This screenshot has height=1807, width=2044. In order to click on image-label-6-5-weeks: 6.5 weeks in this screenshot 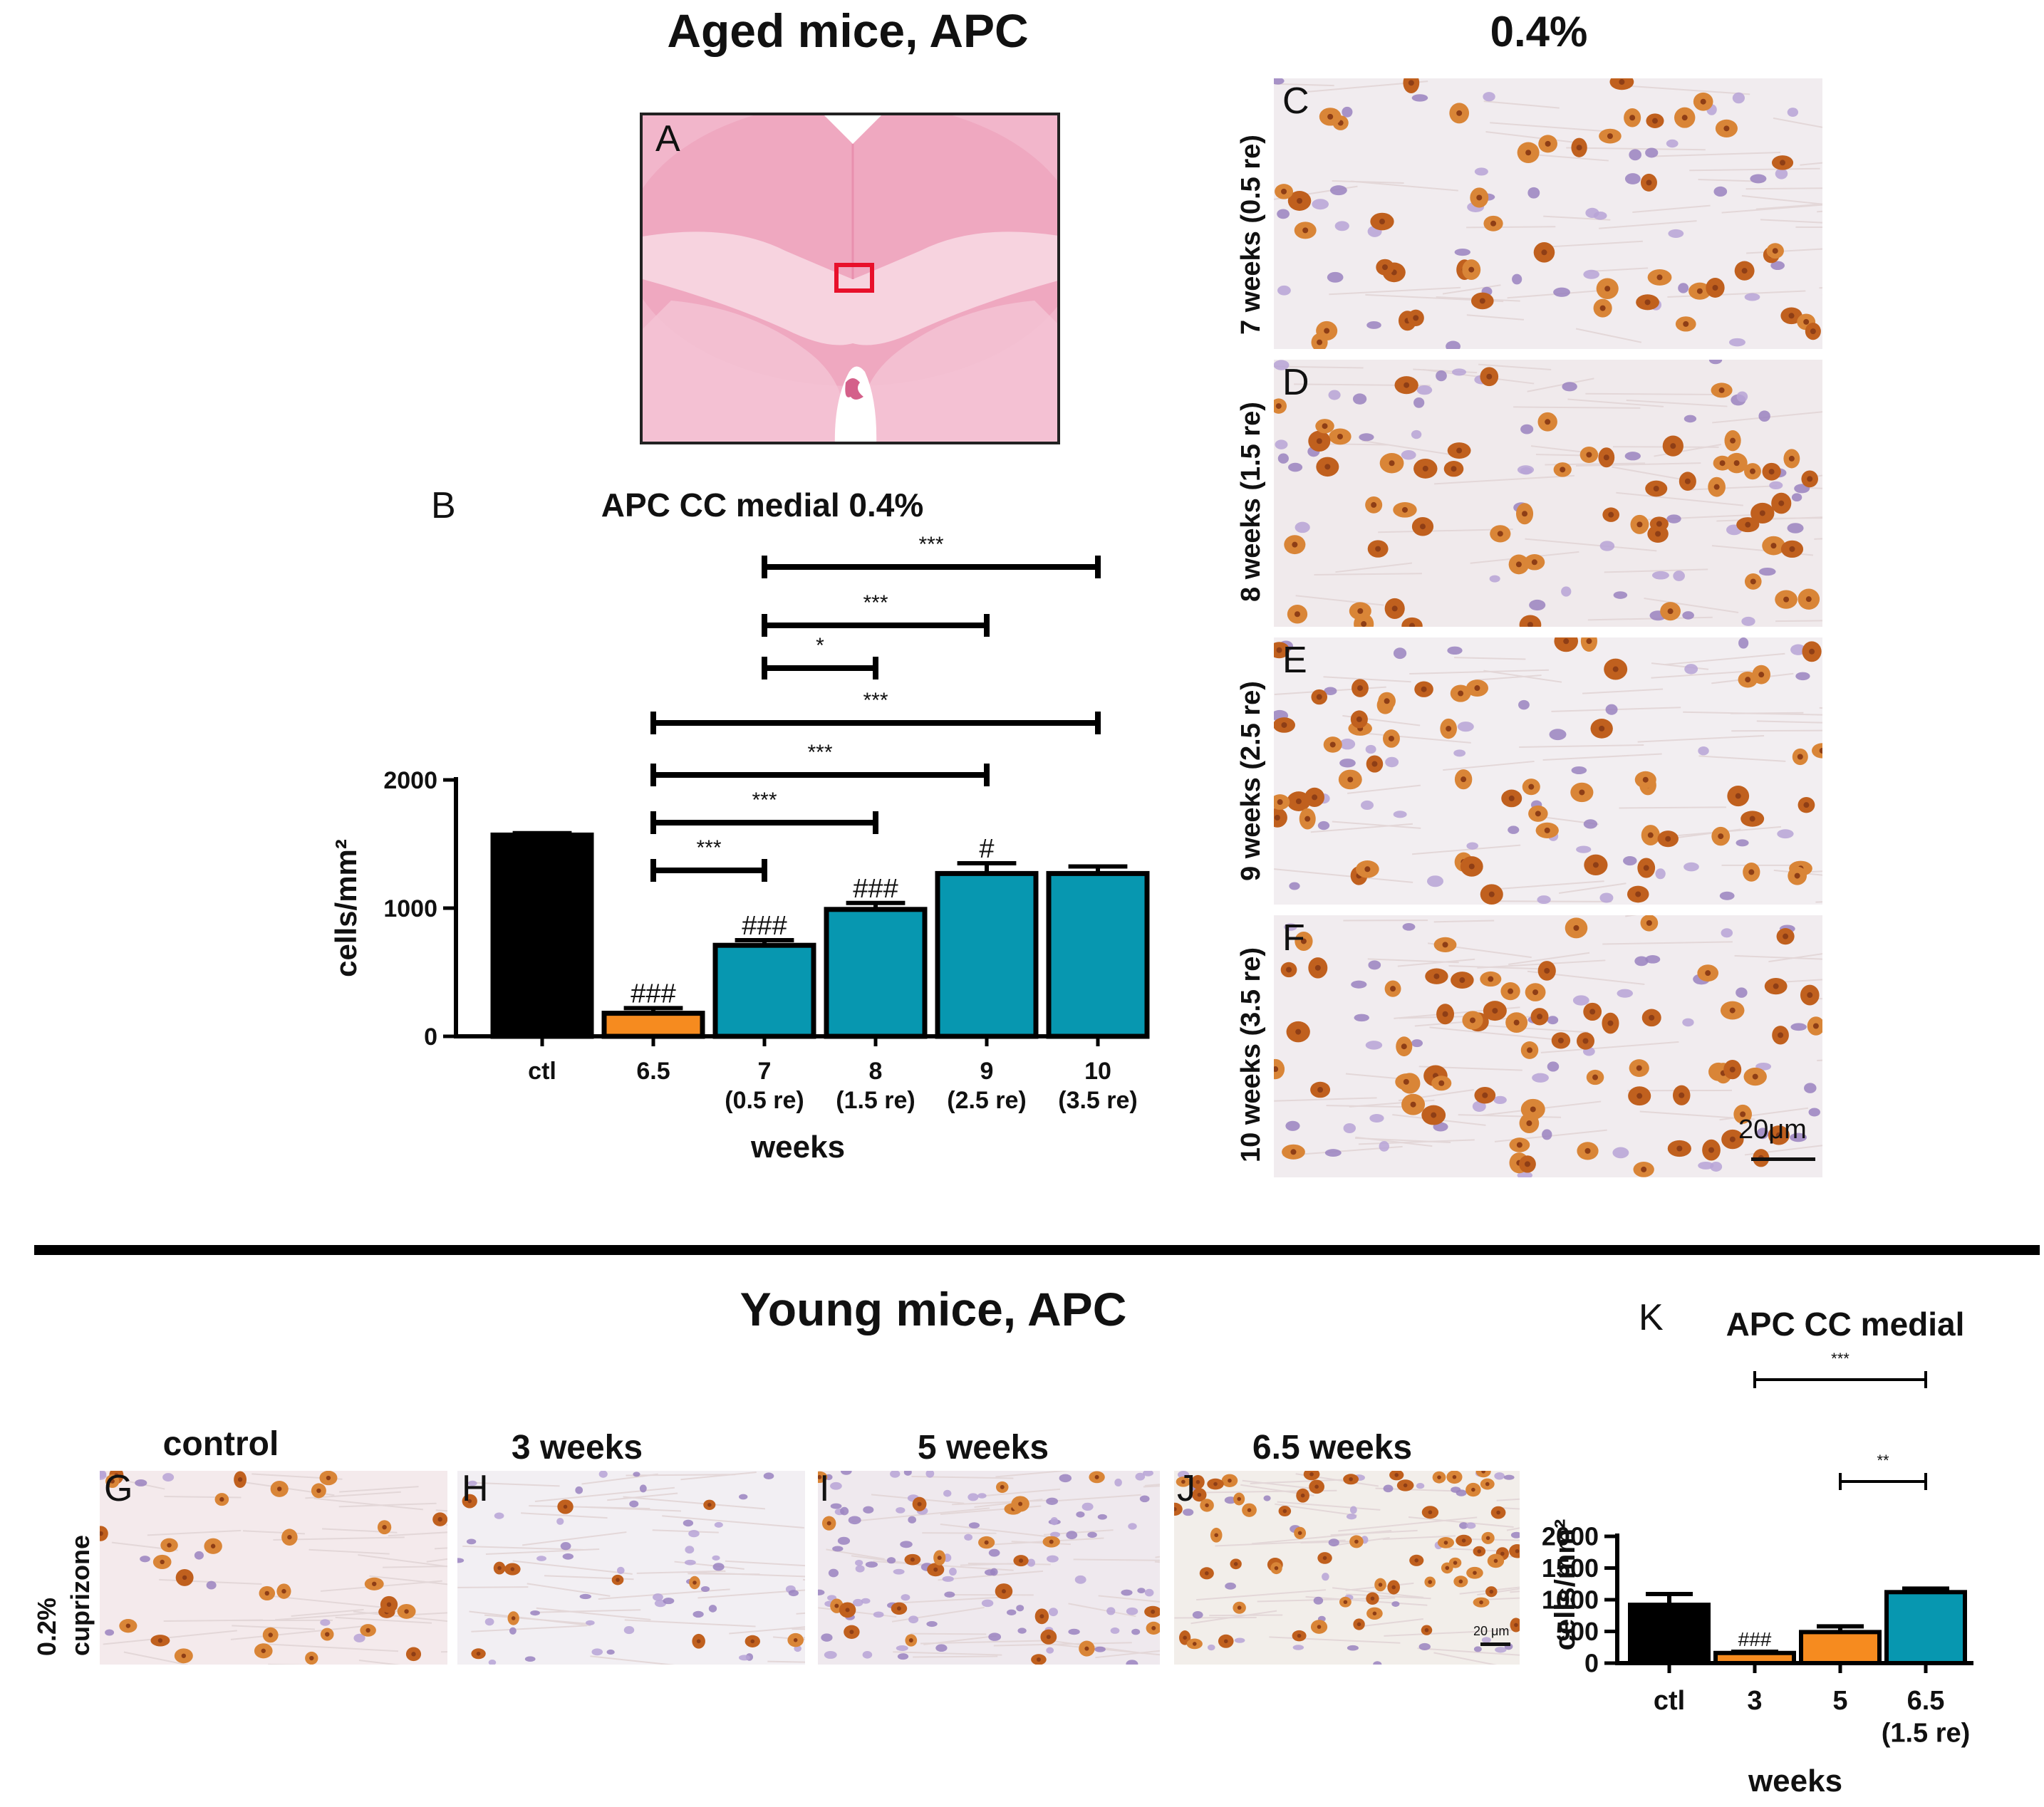, I will do `click(1332, 1448)`.